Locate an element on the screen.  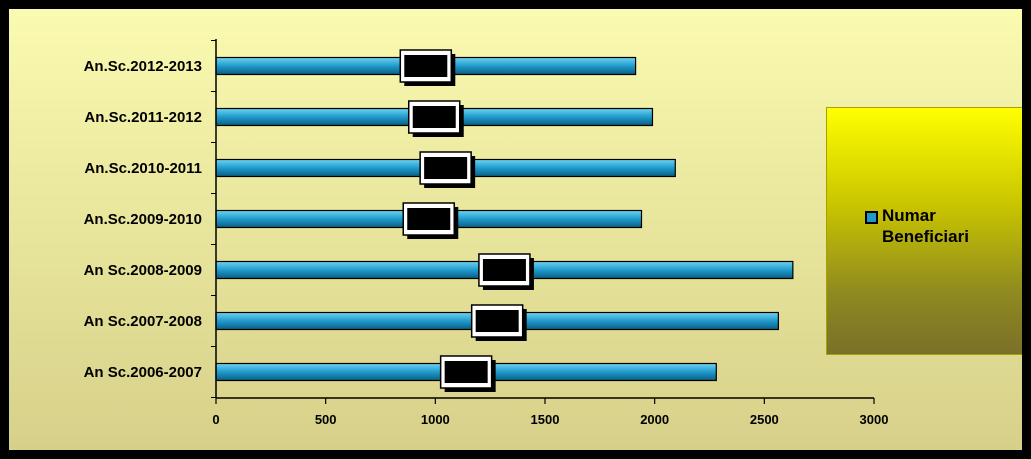
x-tick-label: 1000 is located at coordinates (435, 419).